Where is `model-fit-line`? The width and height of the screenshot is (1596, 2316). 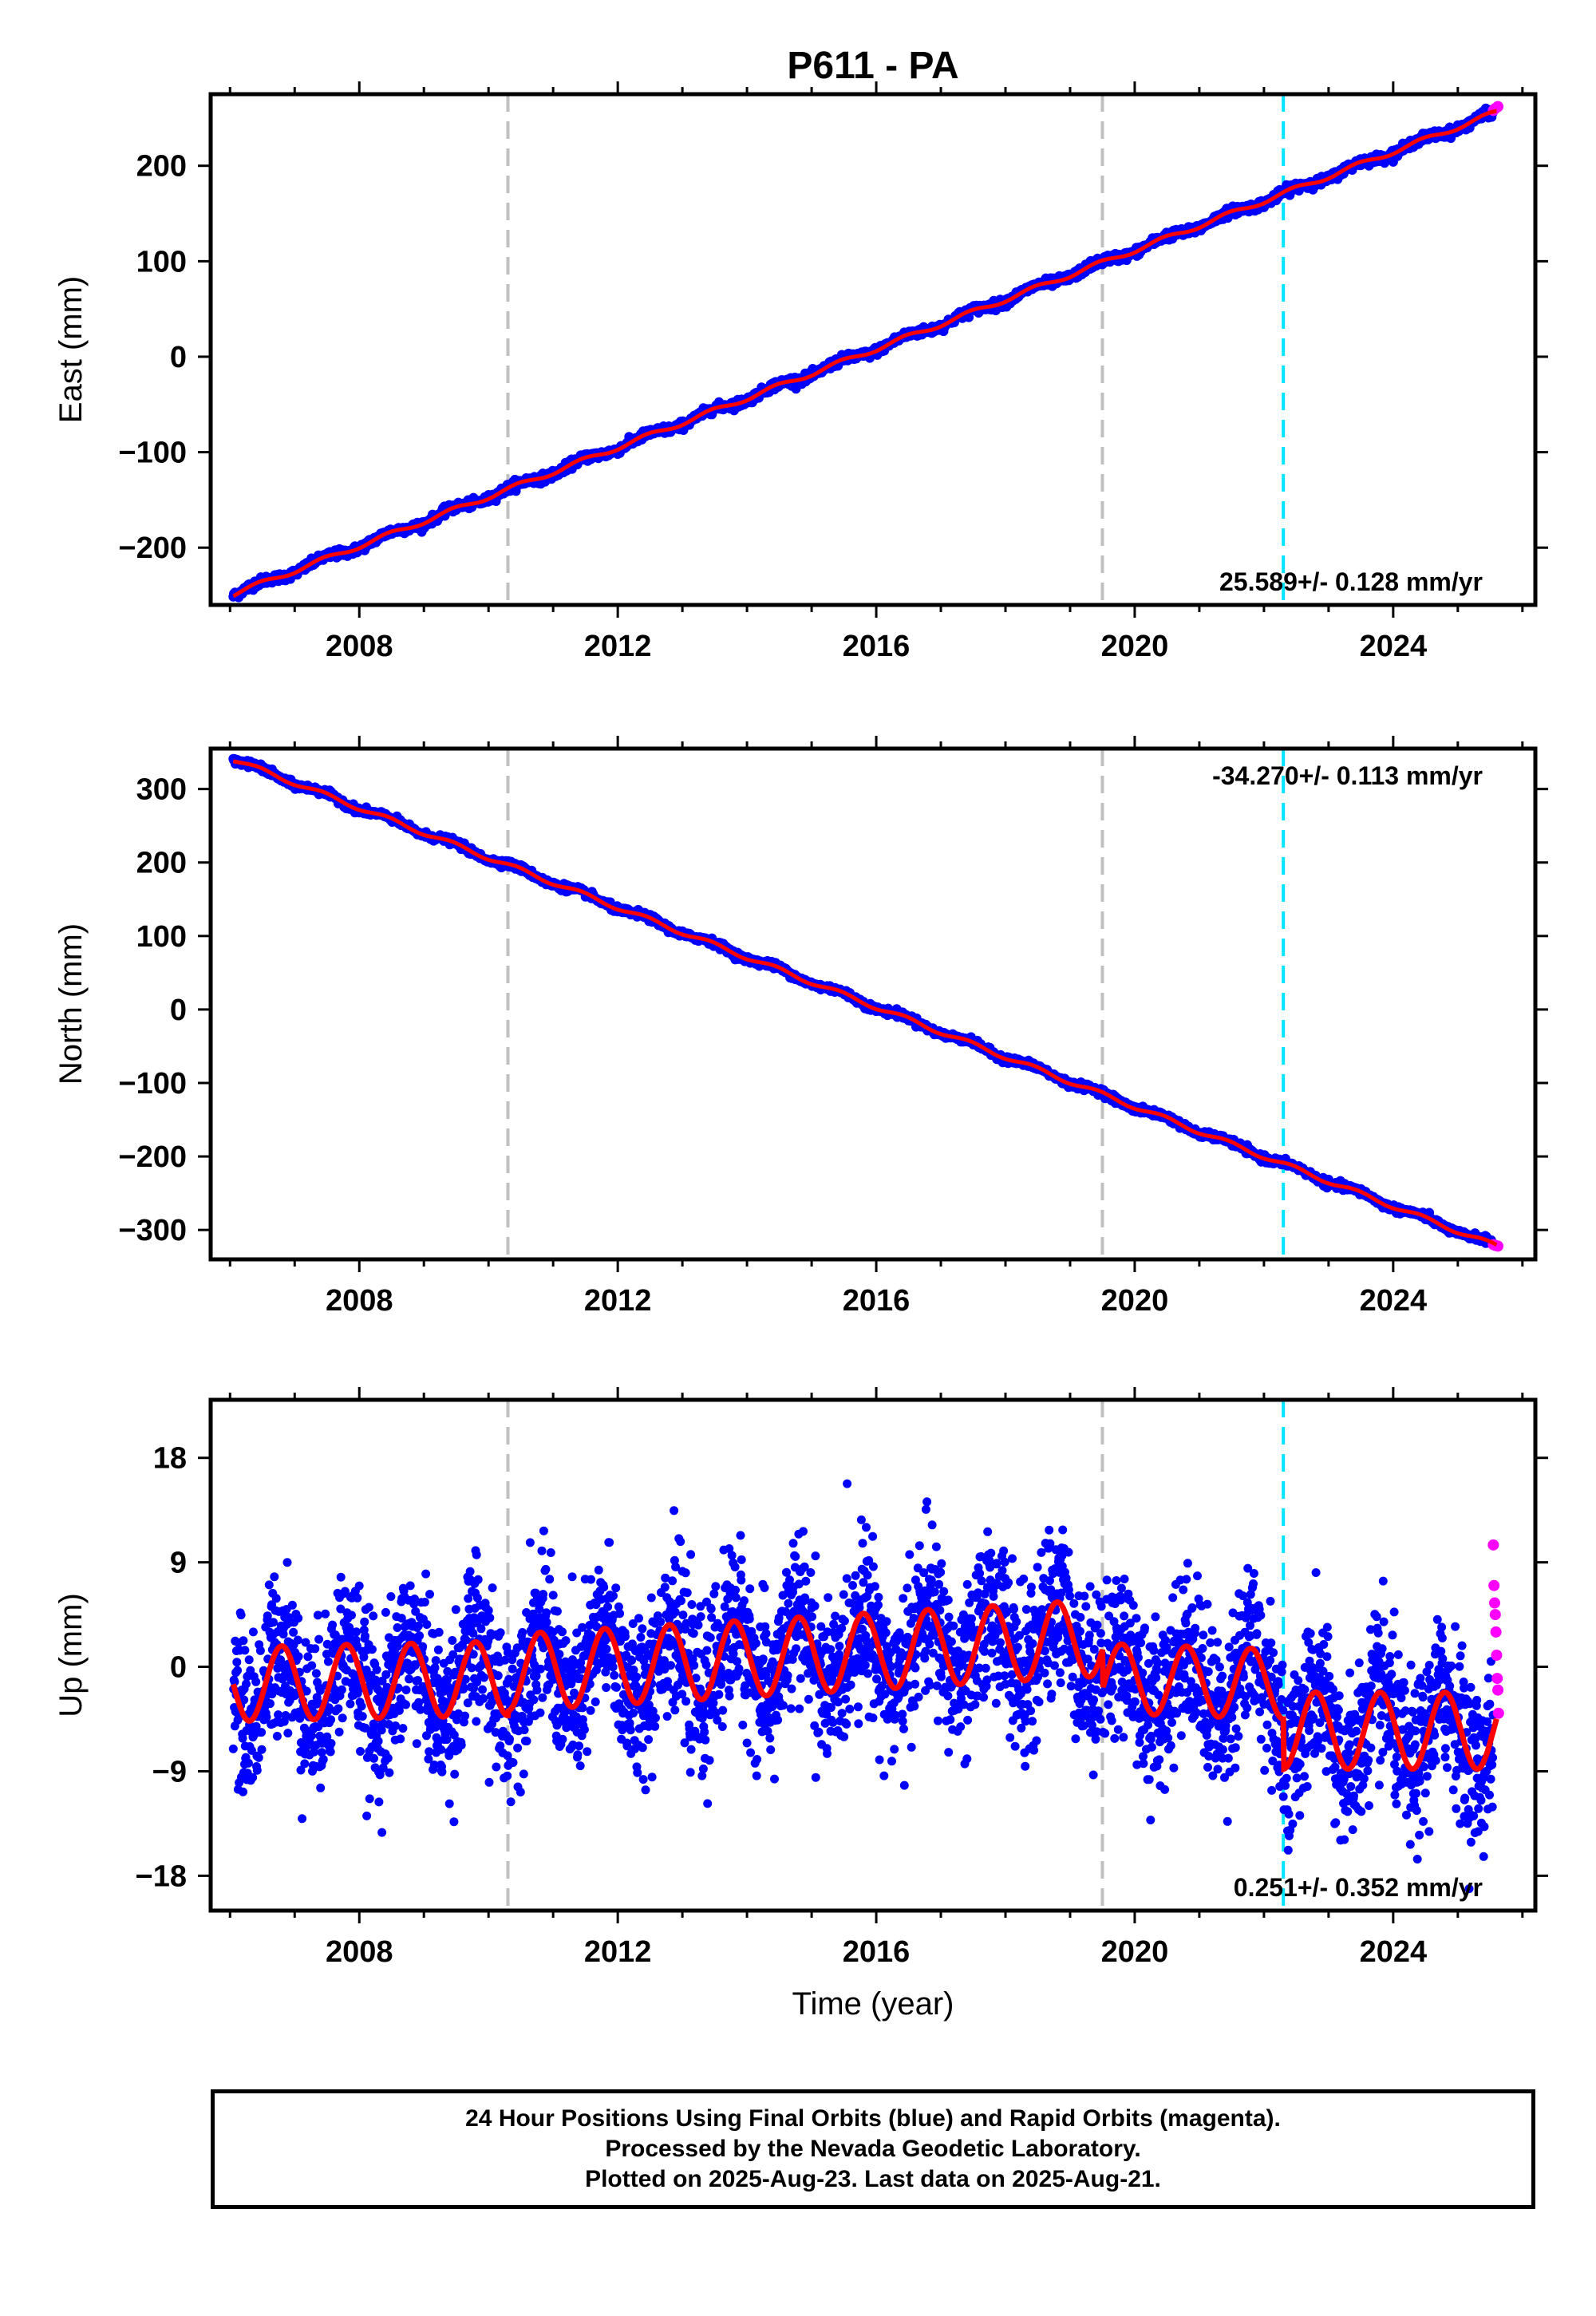 model-fit-line is located at coordinates (864, 1686).